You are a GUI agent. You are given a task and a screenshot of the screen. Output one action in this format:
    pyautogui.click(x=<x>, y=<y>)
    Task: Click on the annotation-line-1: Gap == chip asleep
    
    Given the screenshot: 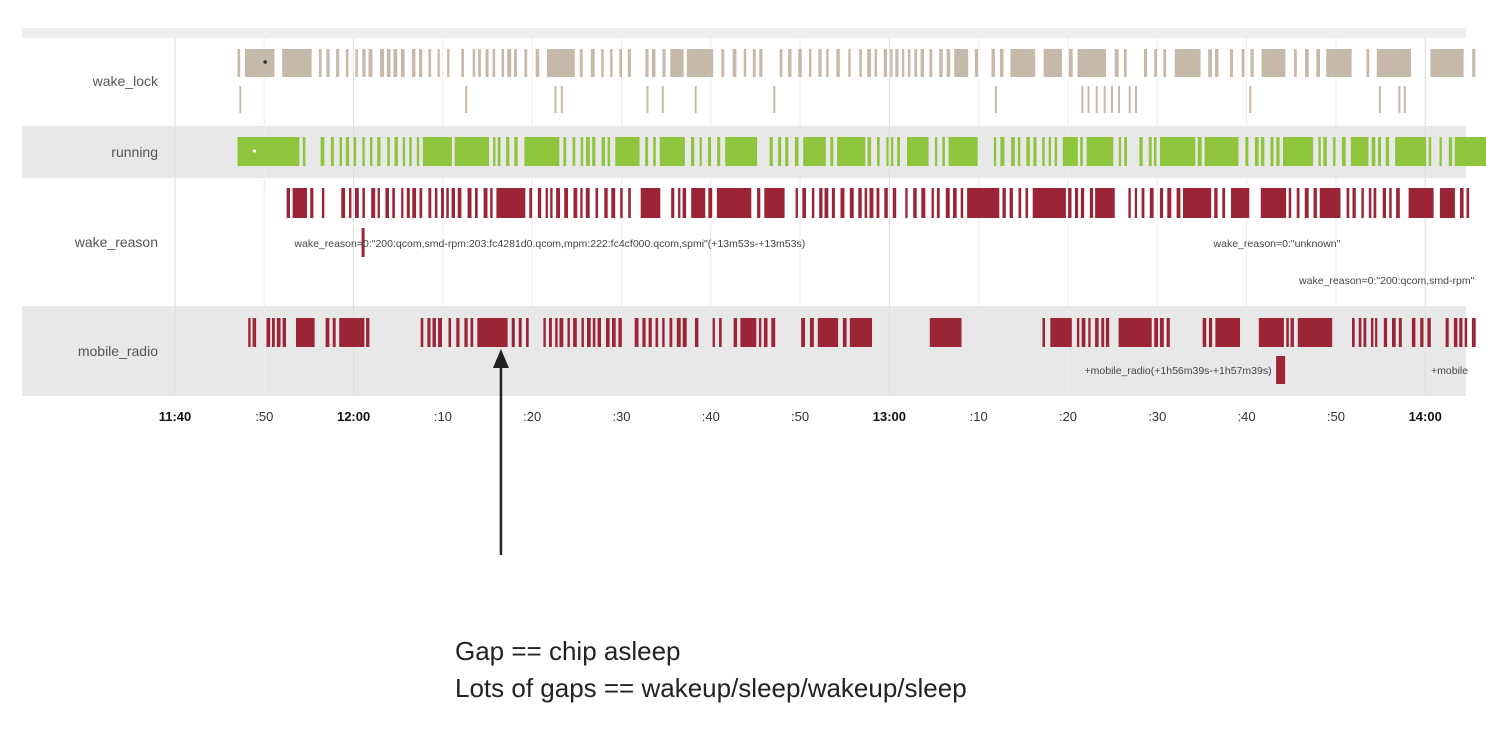 What is the action you would take?
    pyautogui.click(x=568, y=651)
    